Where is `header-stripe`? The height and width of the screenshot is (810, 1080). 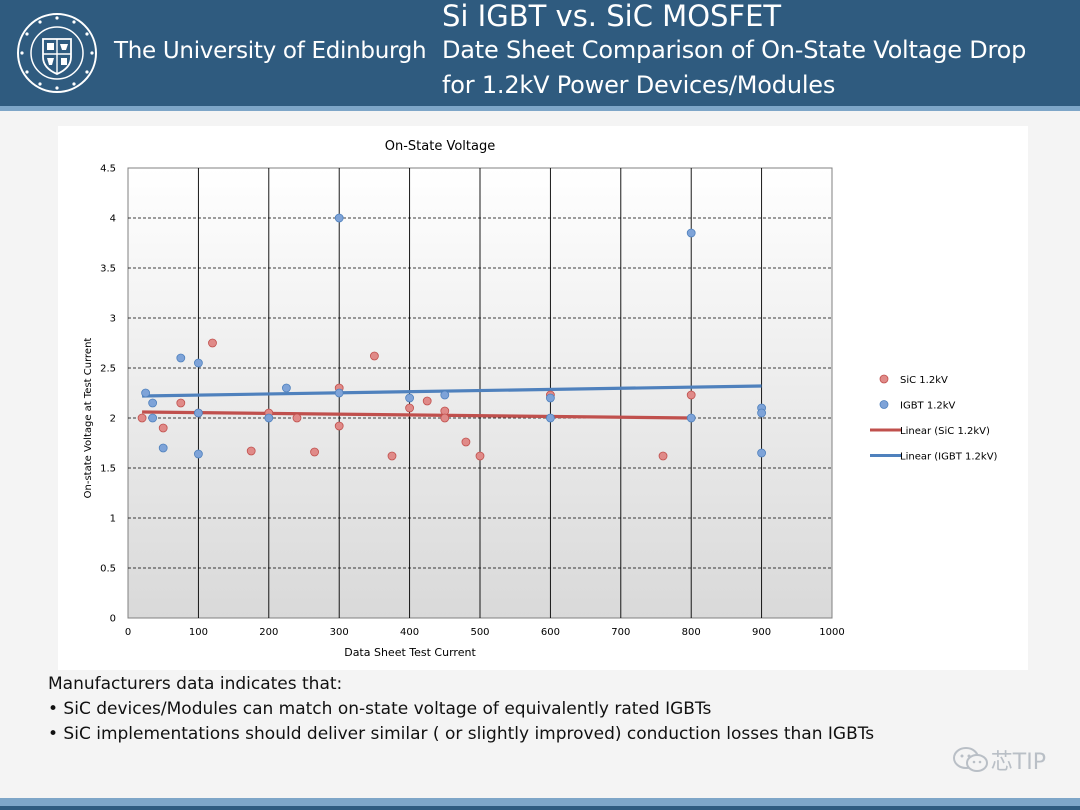
header-stripe is located at coordinates (540, 108).